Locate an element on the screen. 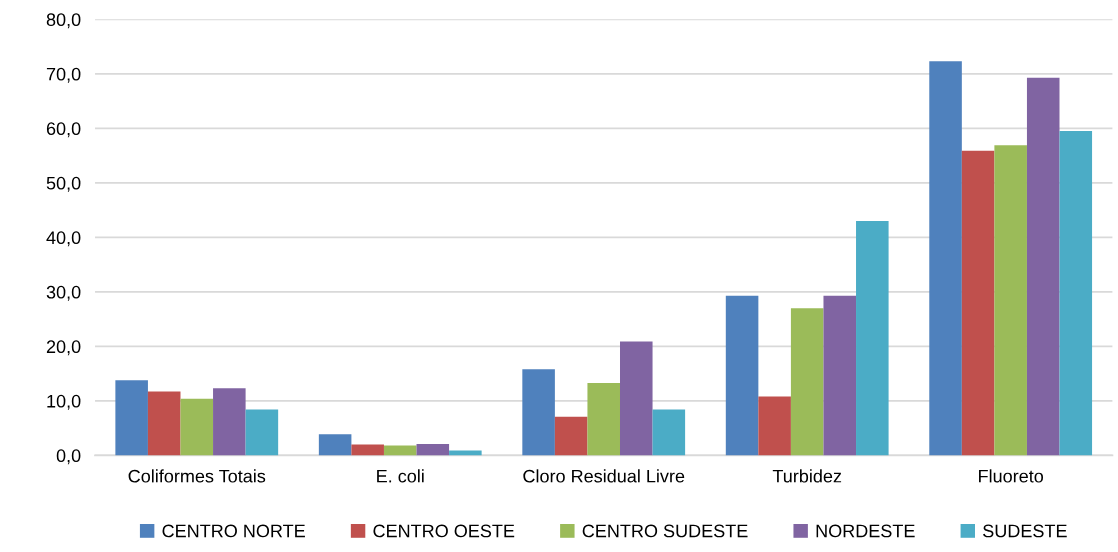 This screenshot has height=552, width=1118. y-tick-label: 40,0 is located at coordinates (63, 239).